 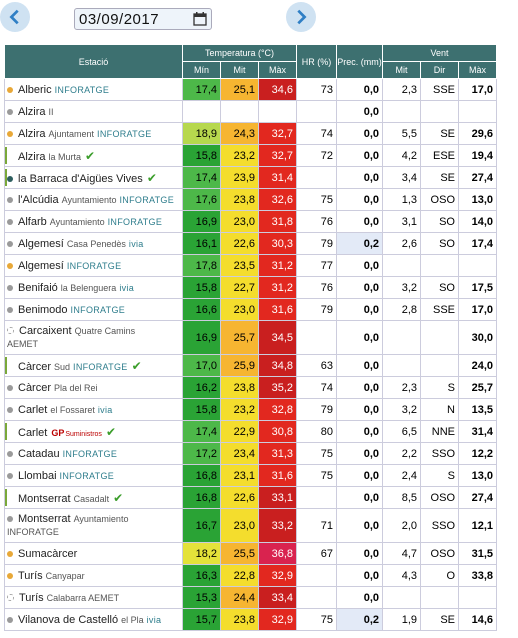 What do you see at coordinates (38, 287) in the screenshot?
I see `station-name: Benifaió` at bounding box center [38, 287].